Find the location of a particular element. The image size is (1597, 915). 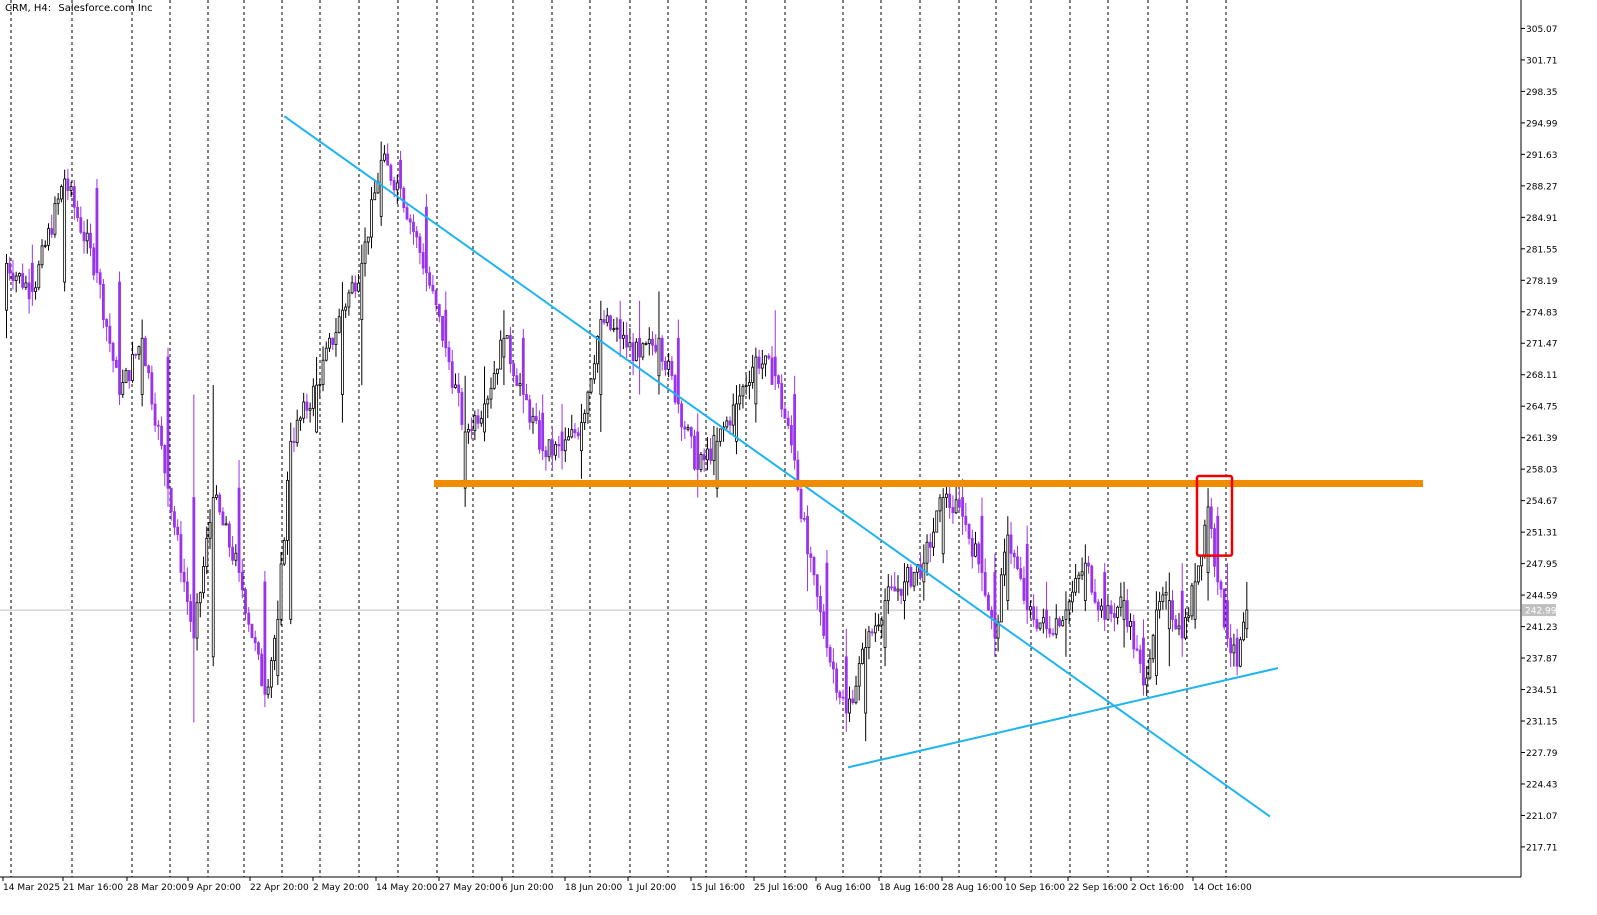

time-tick-label: 22 Sep 16:00 is located at coordinates (1098, 888).